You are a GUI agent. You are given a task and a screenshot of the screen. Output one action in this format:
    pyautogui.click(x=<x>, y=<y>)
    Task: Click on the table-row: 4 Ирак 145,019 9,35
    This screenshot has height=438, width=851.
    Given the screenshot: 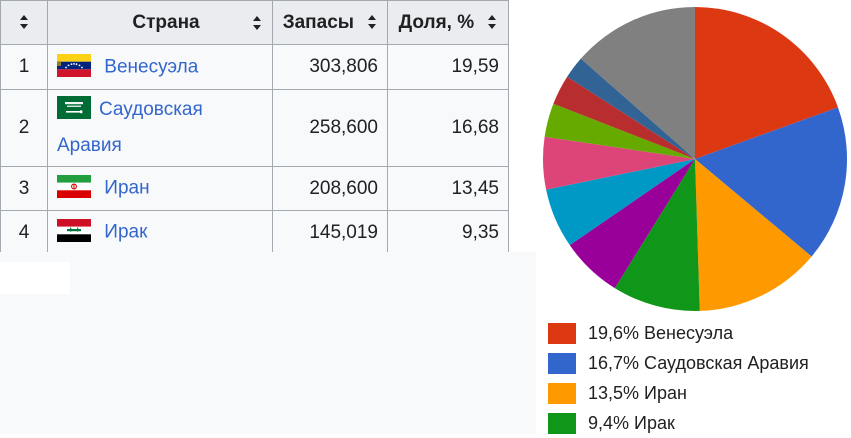 What is the action you would take?
    pyautogui.click(x=254, y=231)
    